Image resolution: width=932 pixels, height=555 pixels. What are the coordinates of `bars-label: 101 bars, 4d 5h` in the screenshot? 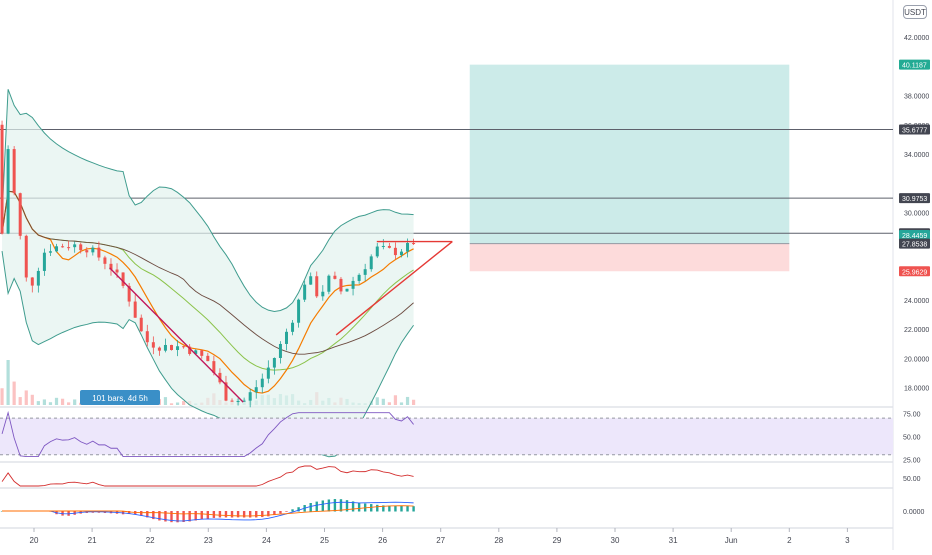 It's located at (120, 398).